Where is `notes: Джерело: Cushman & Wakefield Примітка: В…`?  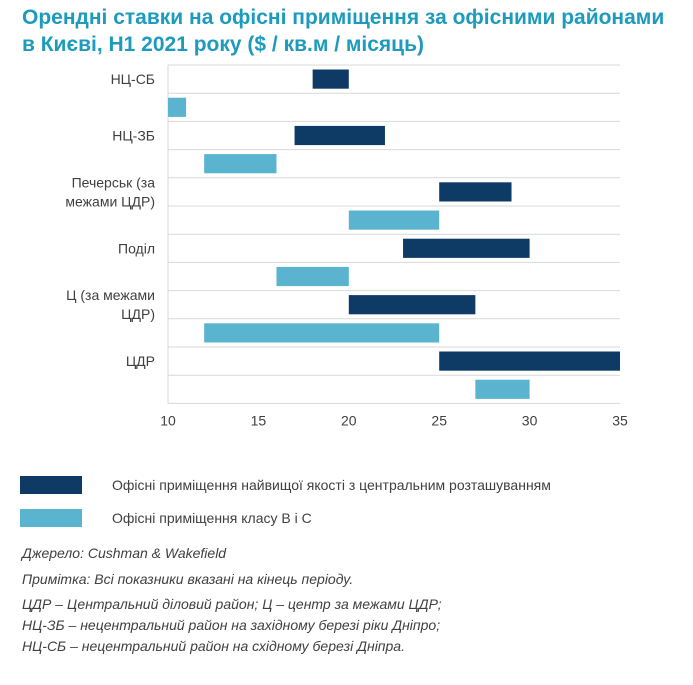 notes: Джерело: Cushman & Wakefield Примітка: В… is located at coordinates (232, 599).